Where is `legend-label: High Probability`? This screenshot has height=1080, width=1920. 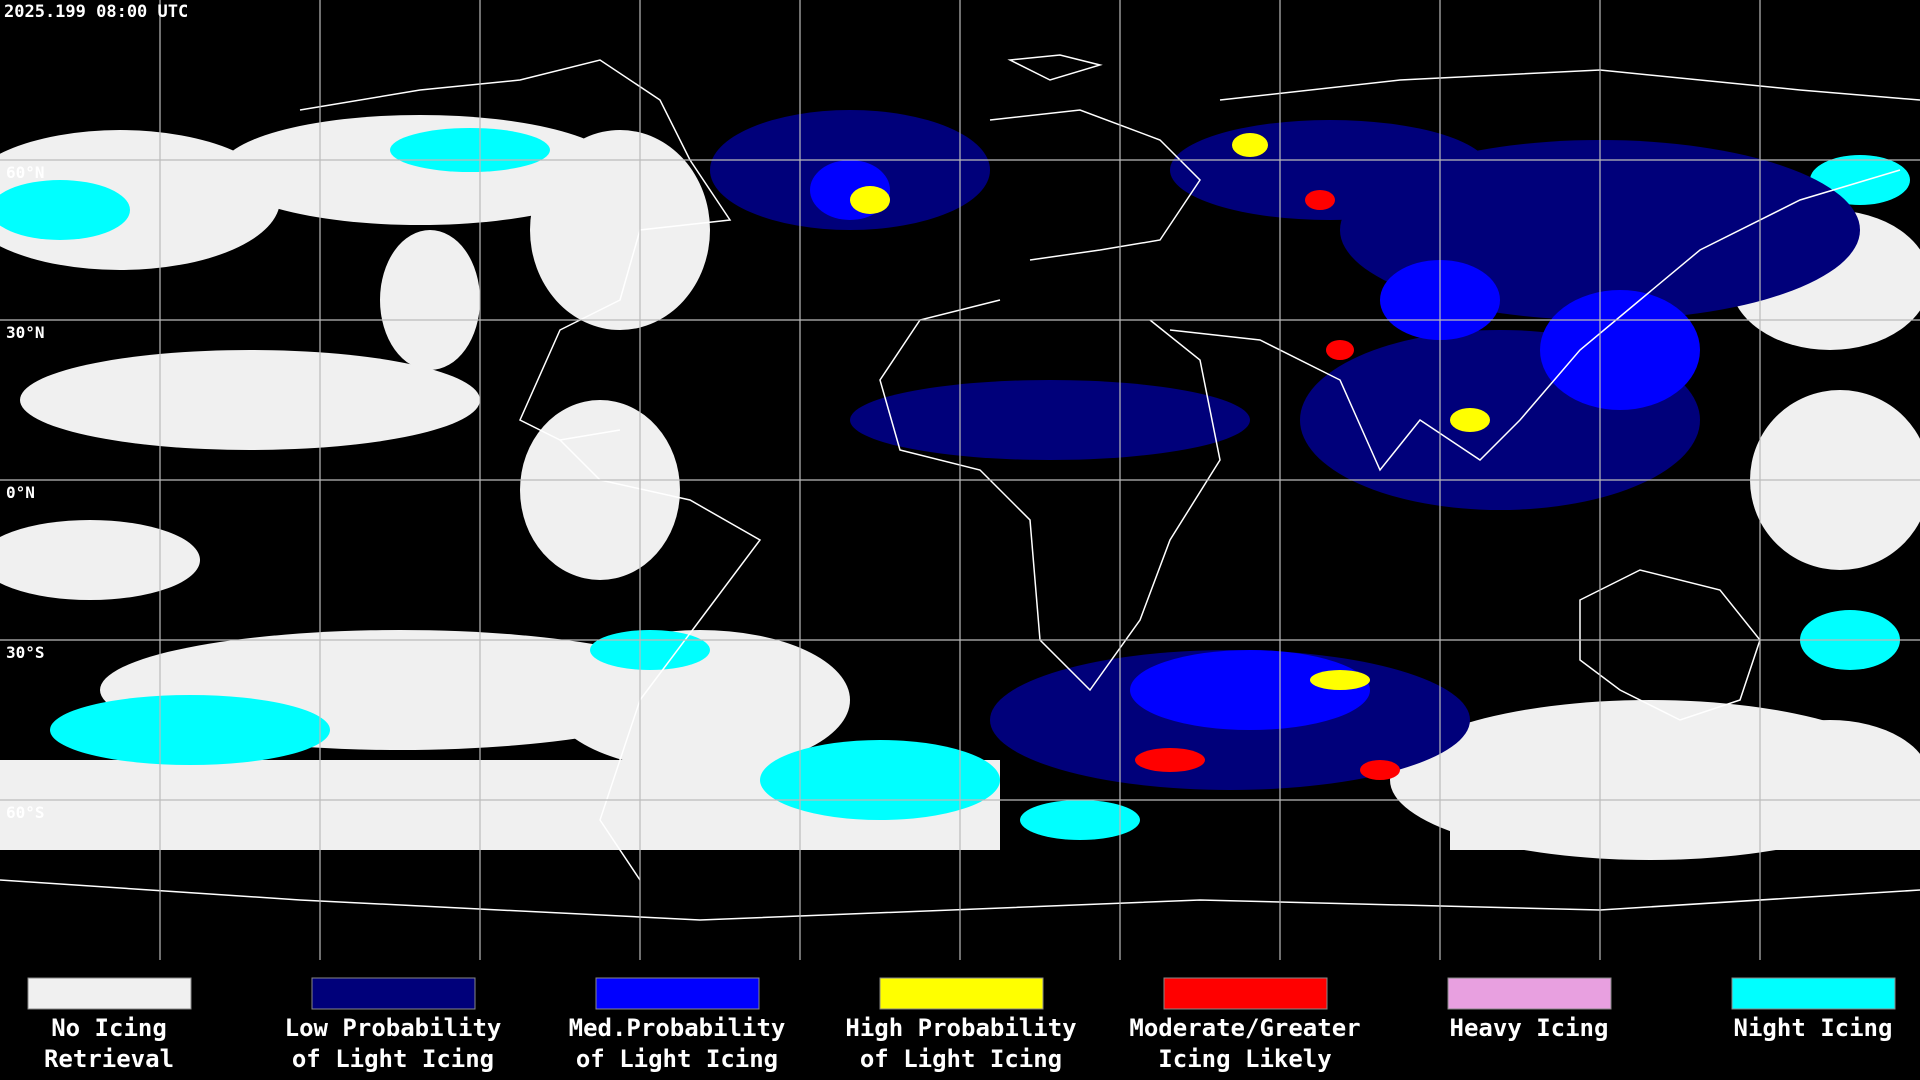 legend-label: High Probability is located at coordinates (960, 1028).